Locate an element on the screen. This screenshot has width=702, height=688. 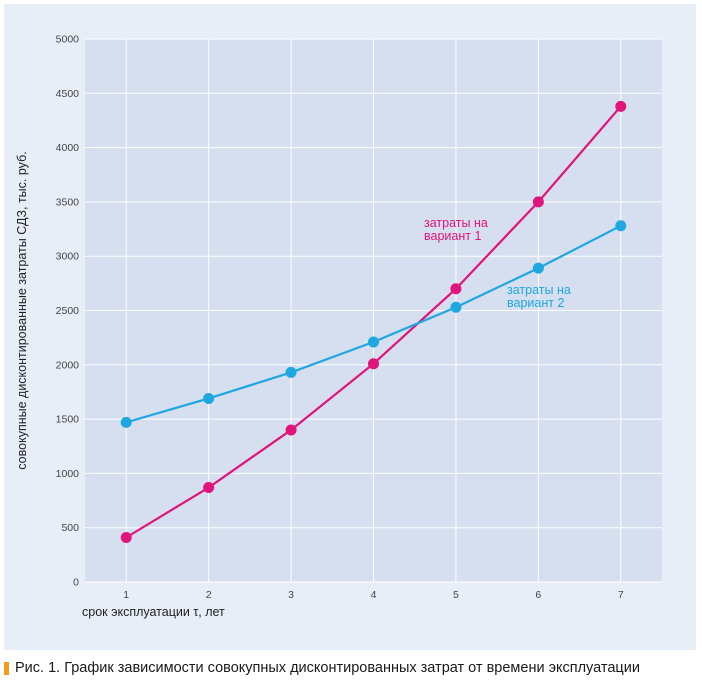
x-tick-label: 1 is located at coordinates (126, 595).